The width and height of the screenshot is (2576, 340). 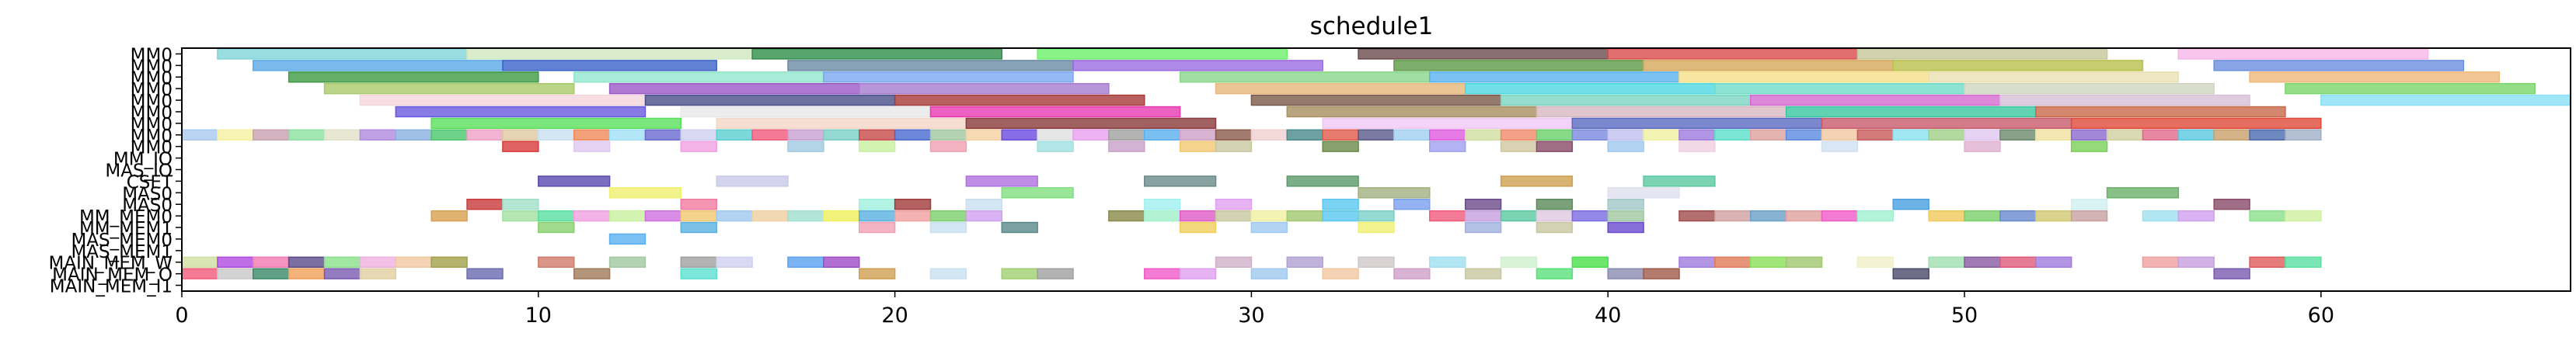 I want to click on y-tick-label: MAS_IO, so click(x=139, y=171).